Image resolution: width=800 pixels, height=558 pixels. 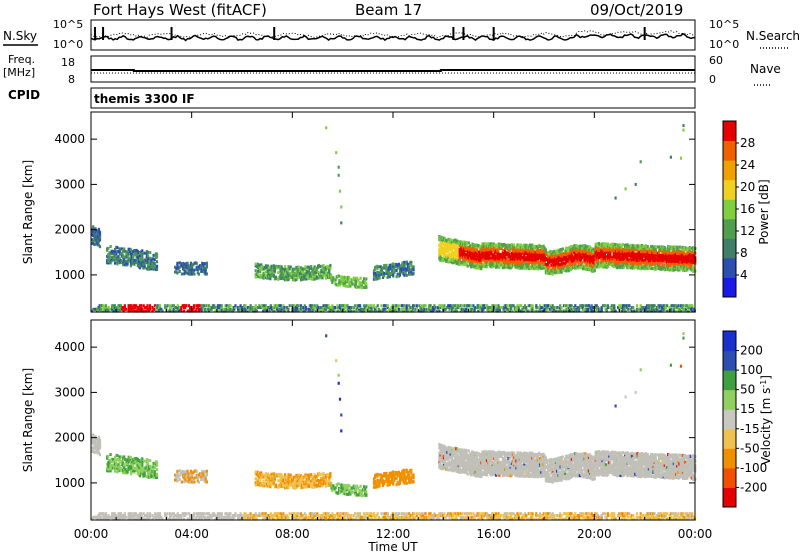 What do you see at coordinates (69, 184) in the screenshot?
I see `y-tick-label: 3000` at bounding box center [69, 184].